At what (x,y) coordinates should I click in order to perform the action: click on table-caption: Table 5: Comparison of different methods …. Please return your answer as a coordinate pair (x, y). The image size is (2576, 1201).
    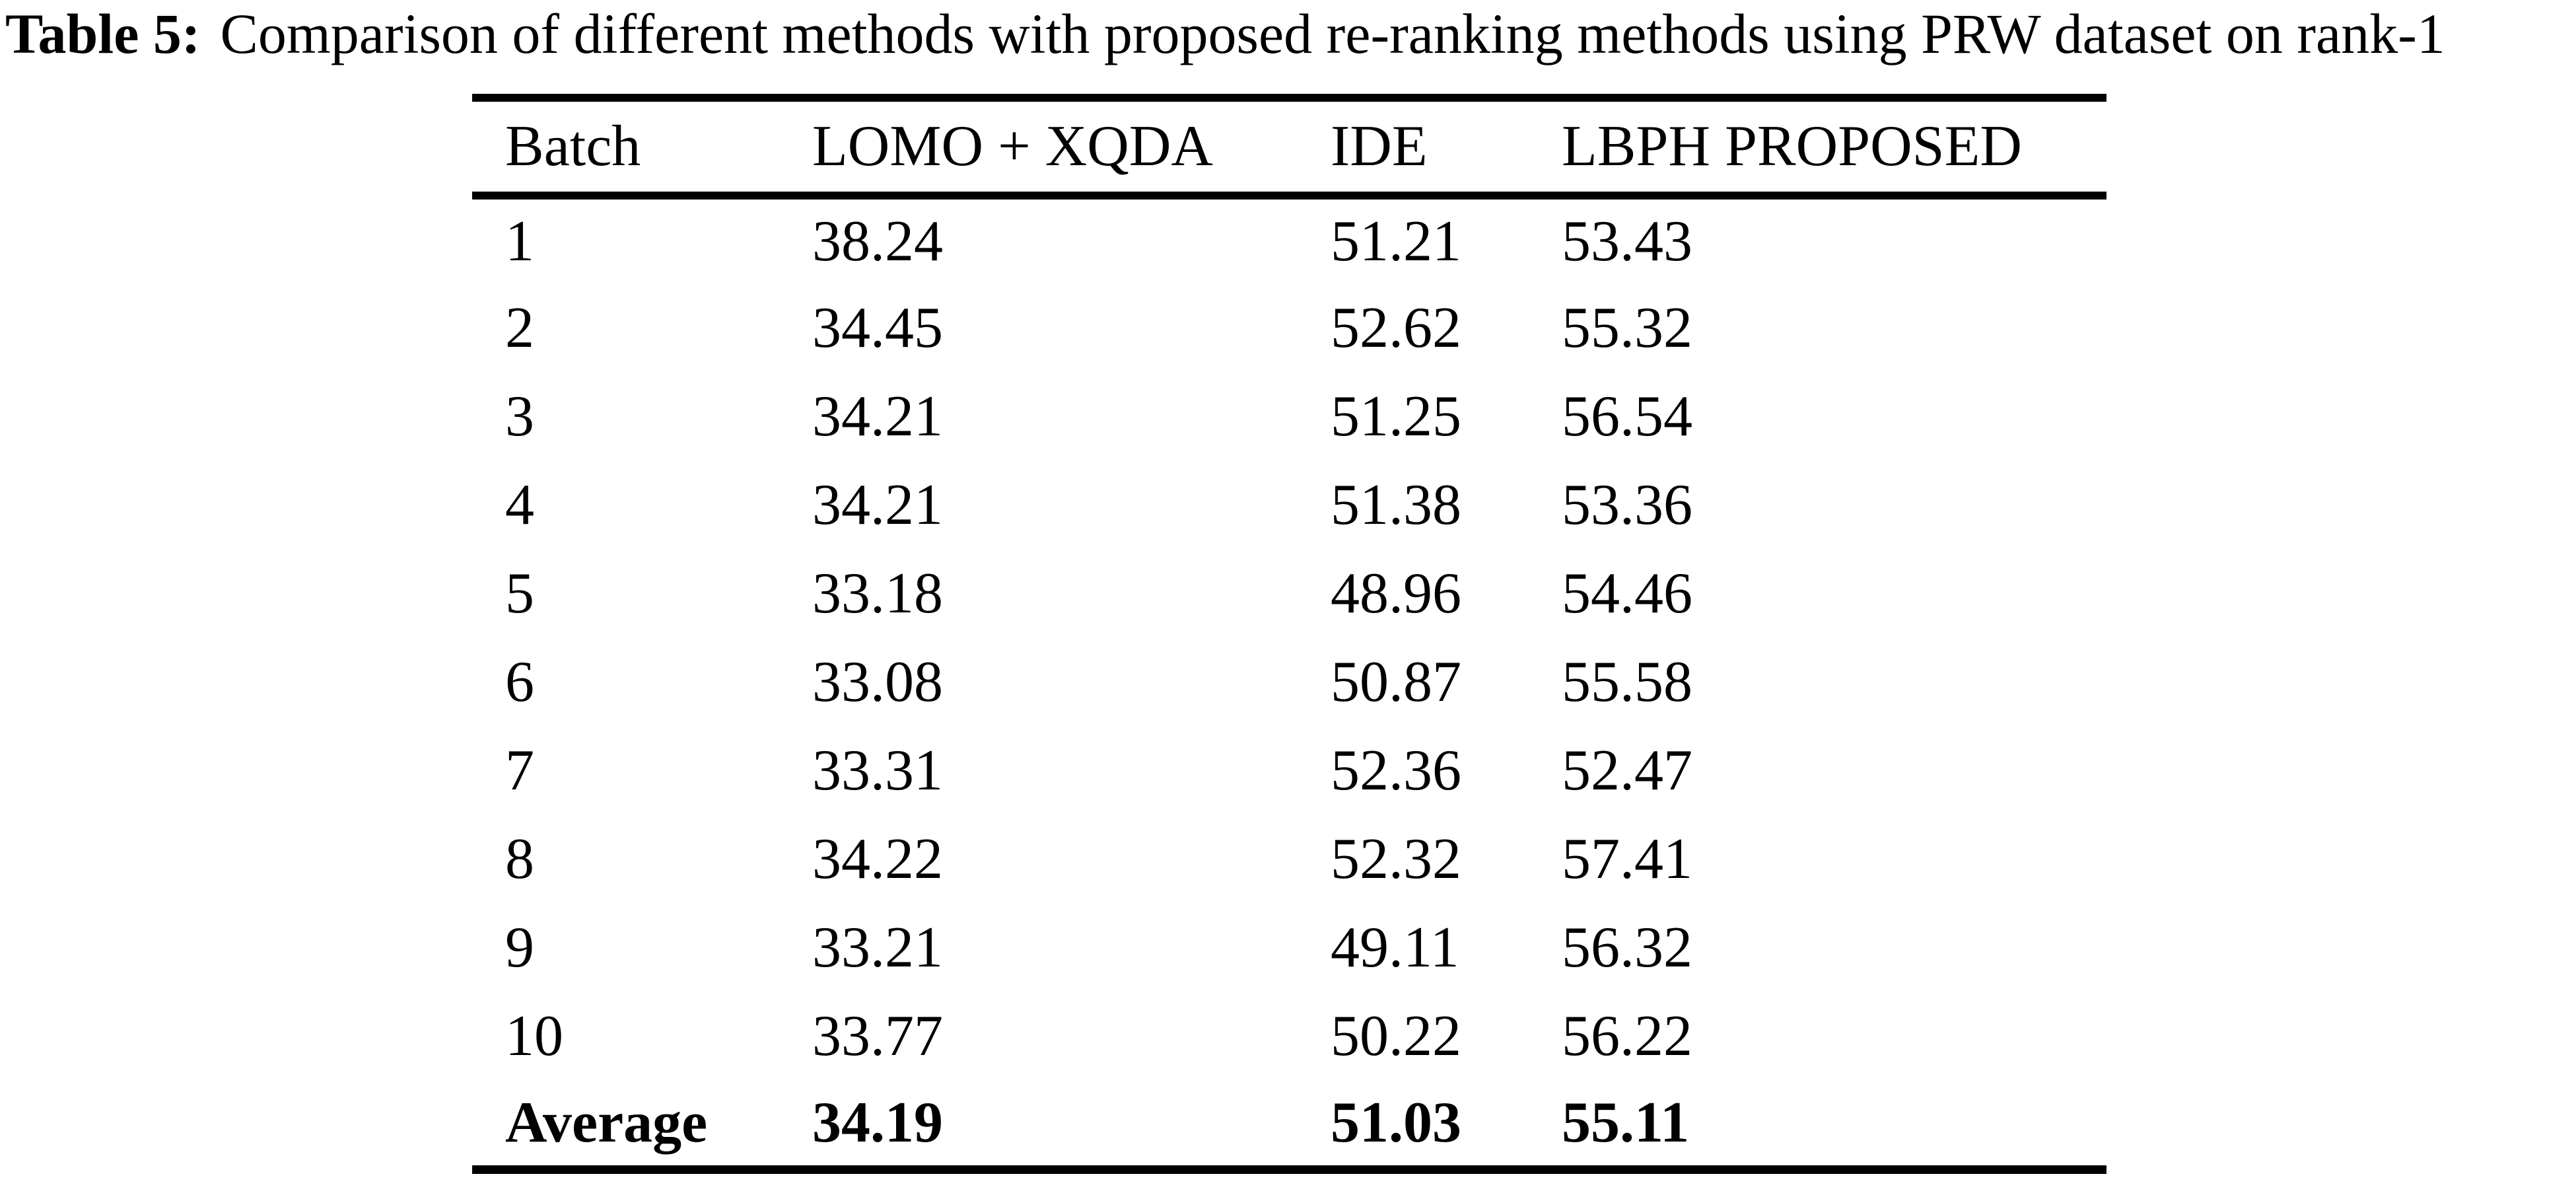
    Looking at the image, I should click on (1225, 34).